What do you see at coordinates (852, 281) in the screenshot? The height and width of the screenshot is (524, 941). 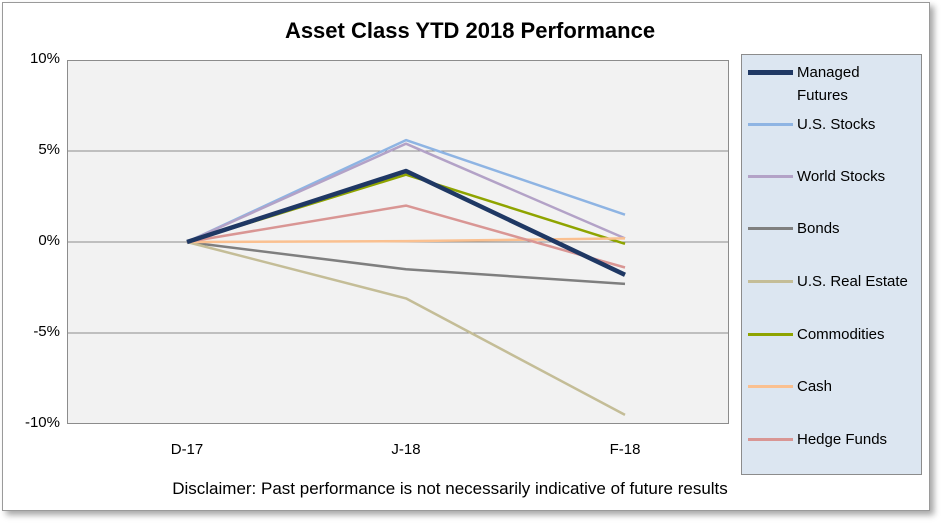 I see `legend-label: U.S. Real Estate` at bounding box center [852, 281].